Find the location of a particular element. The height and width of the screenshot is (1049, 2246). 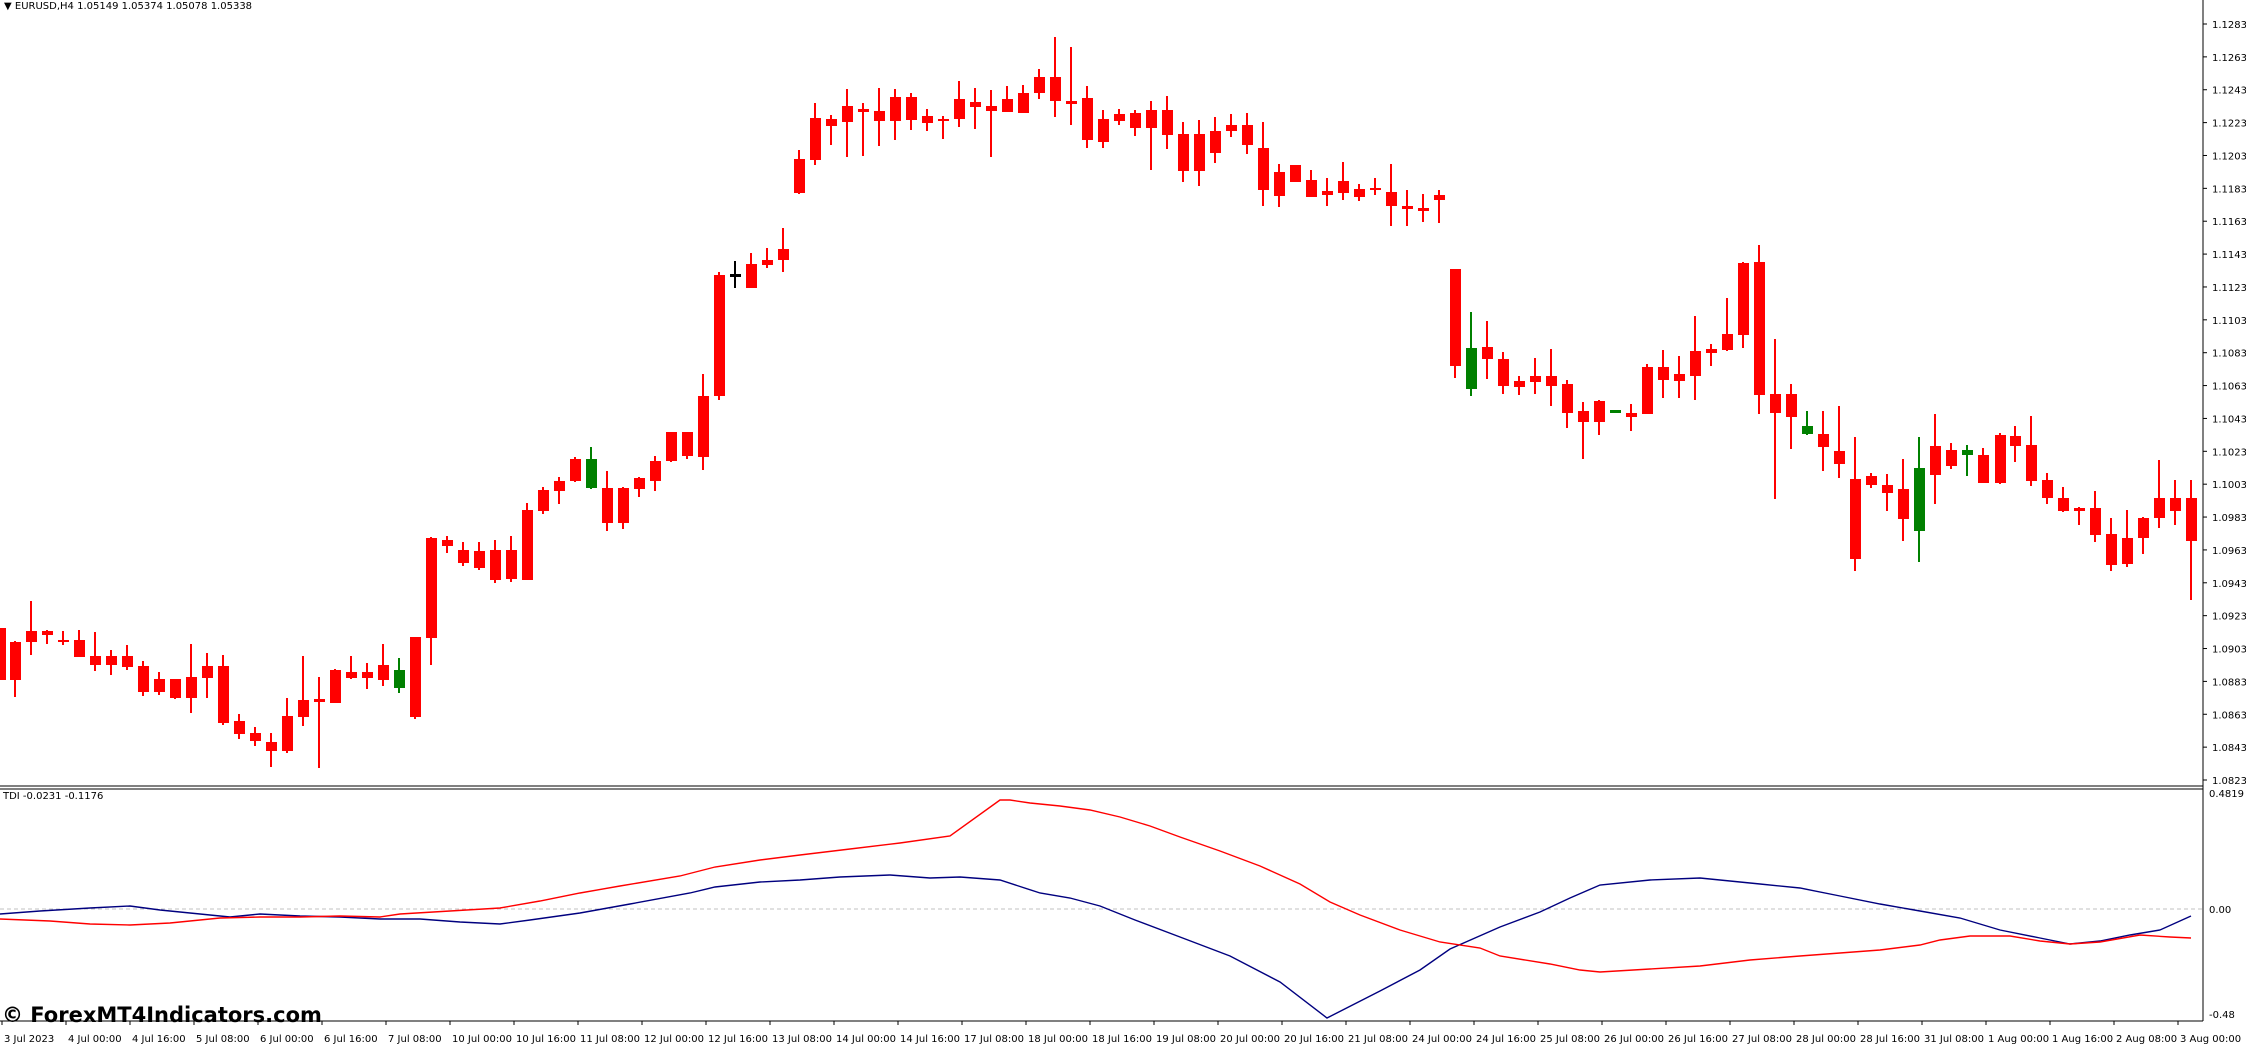

tdi-tick-label: 0.4819 is located at coordinates (2226, 794).